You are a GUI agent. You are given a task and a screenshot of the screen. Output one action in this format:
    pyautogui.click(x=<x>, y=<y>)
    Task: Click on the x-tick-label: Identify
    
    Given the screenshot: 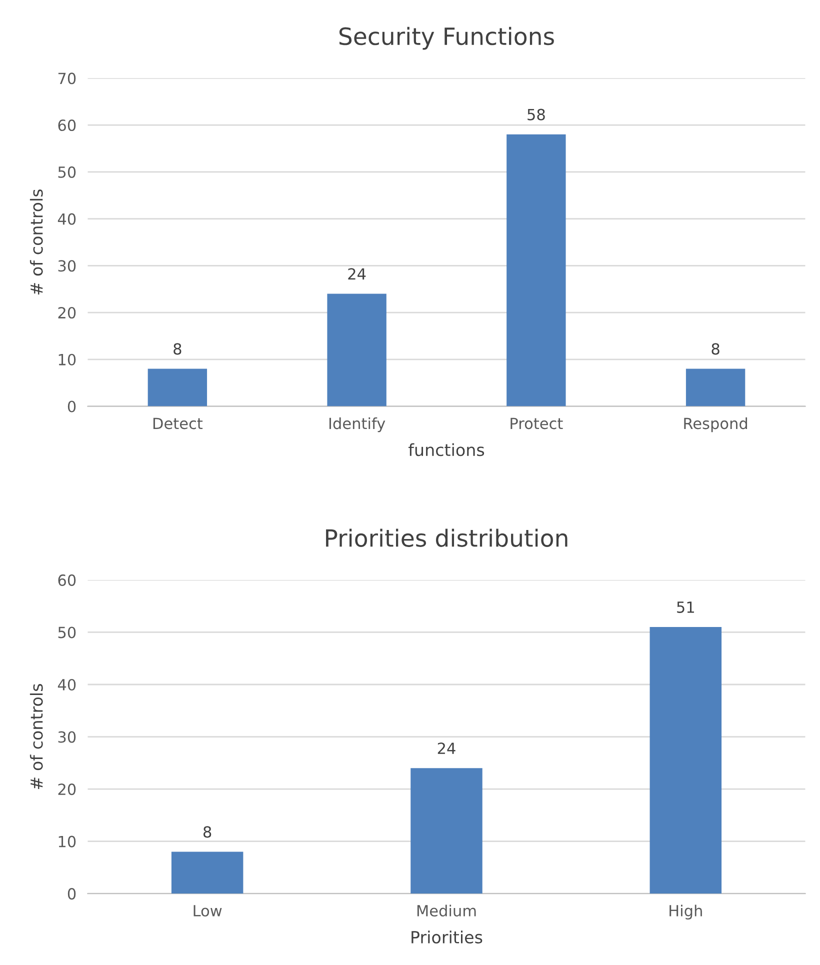 What is the action you would take?
    pyautogui.click(x=357, y=424)
    